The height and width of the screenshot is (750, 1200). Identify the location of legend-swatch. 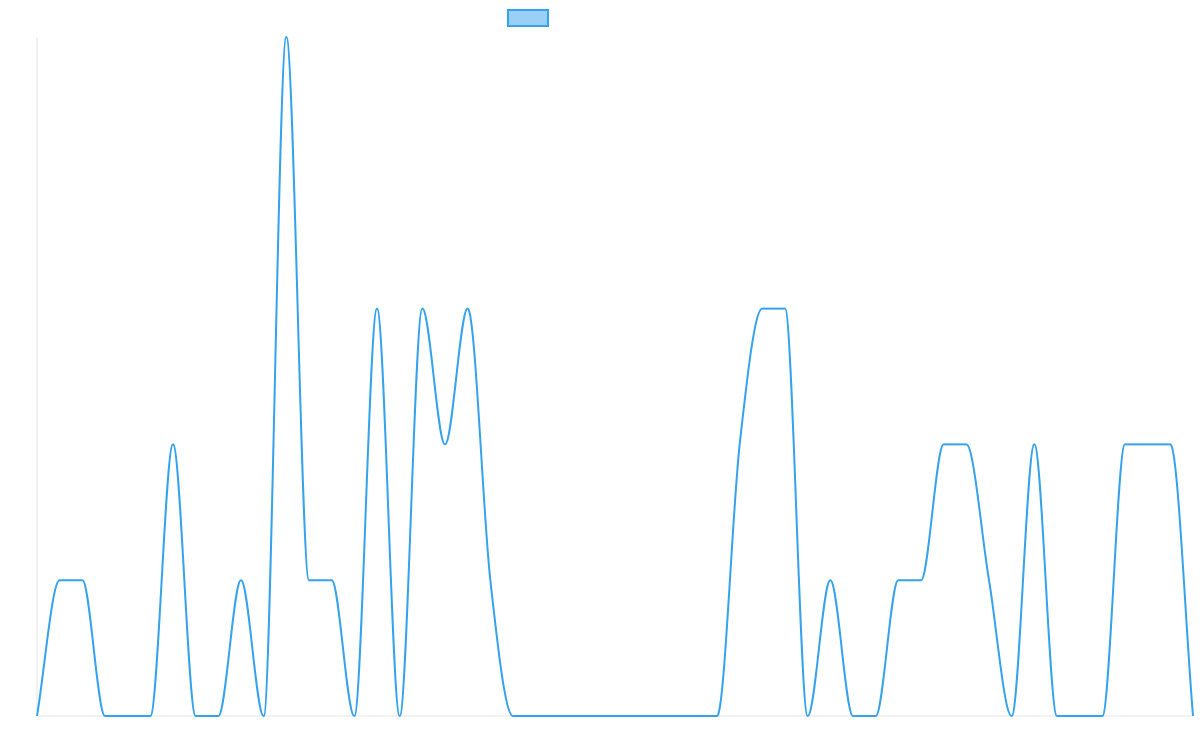
(528, 18).